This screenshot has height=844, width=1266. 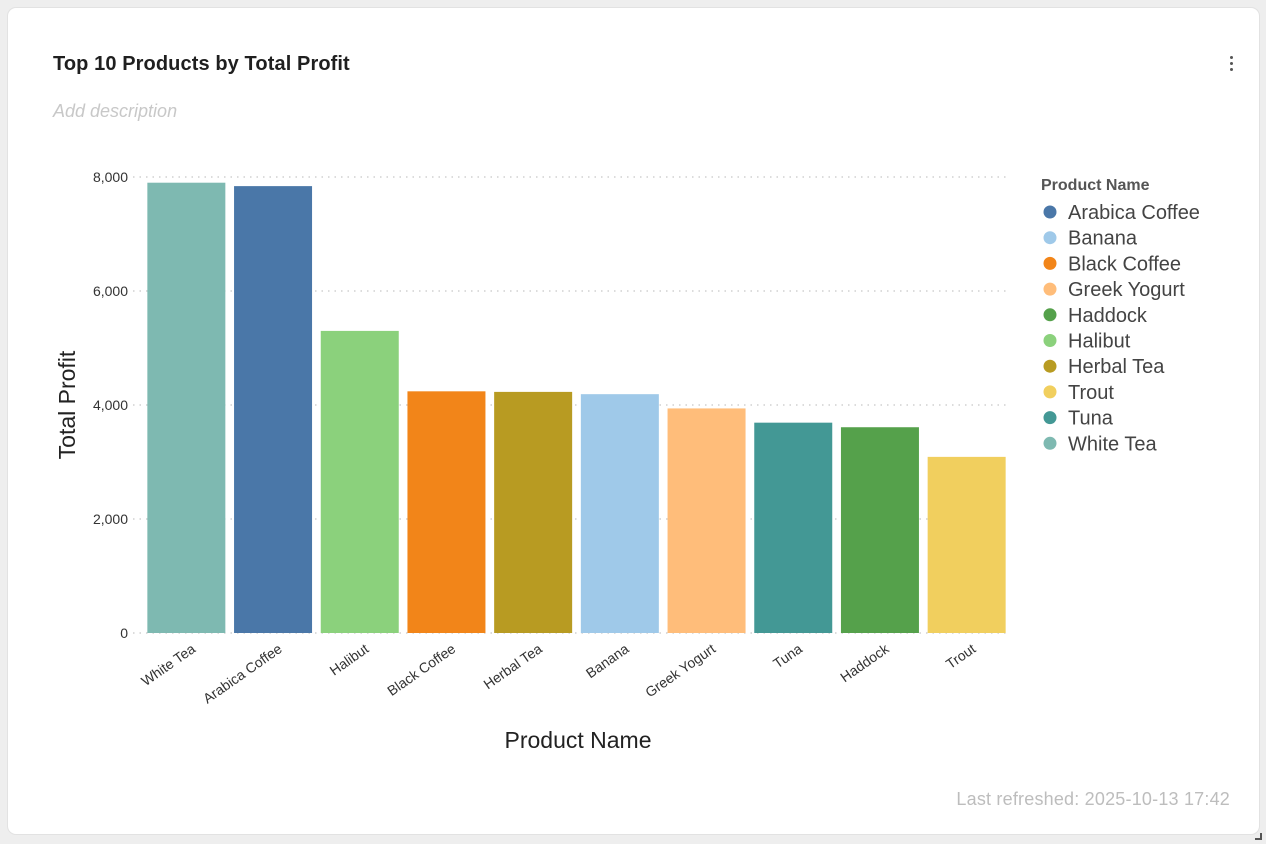 I want to click on legend-title: Product Name, so click(x=1095, y=185).